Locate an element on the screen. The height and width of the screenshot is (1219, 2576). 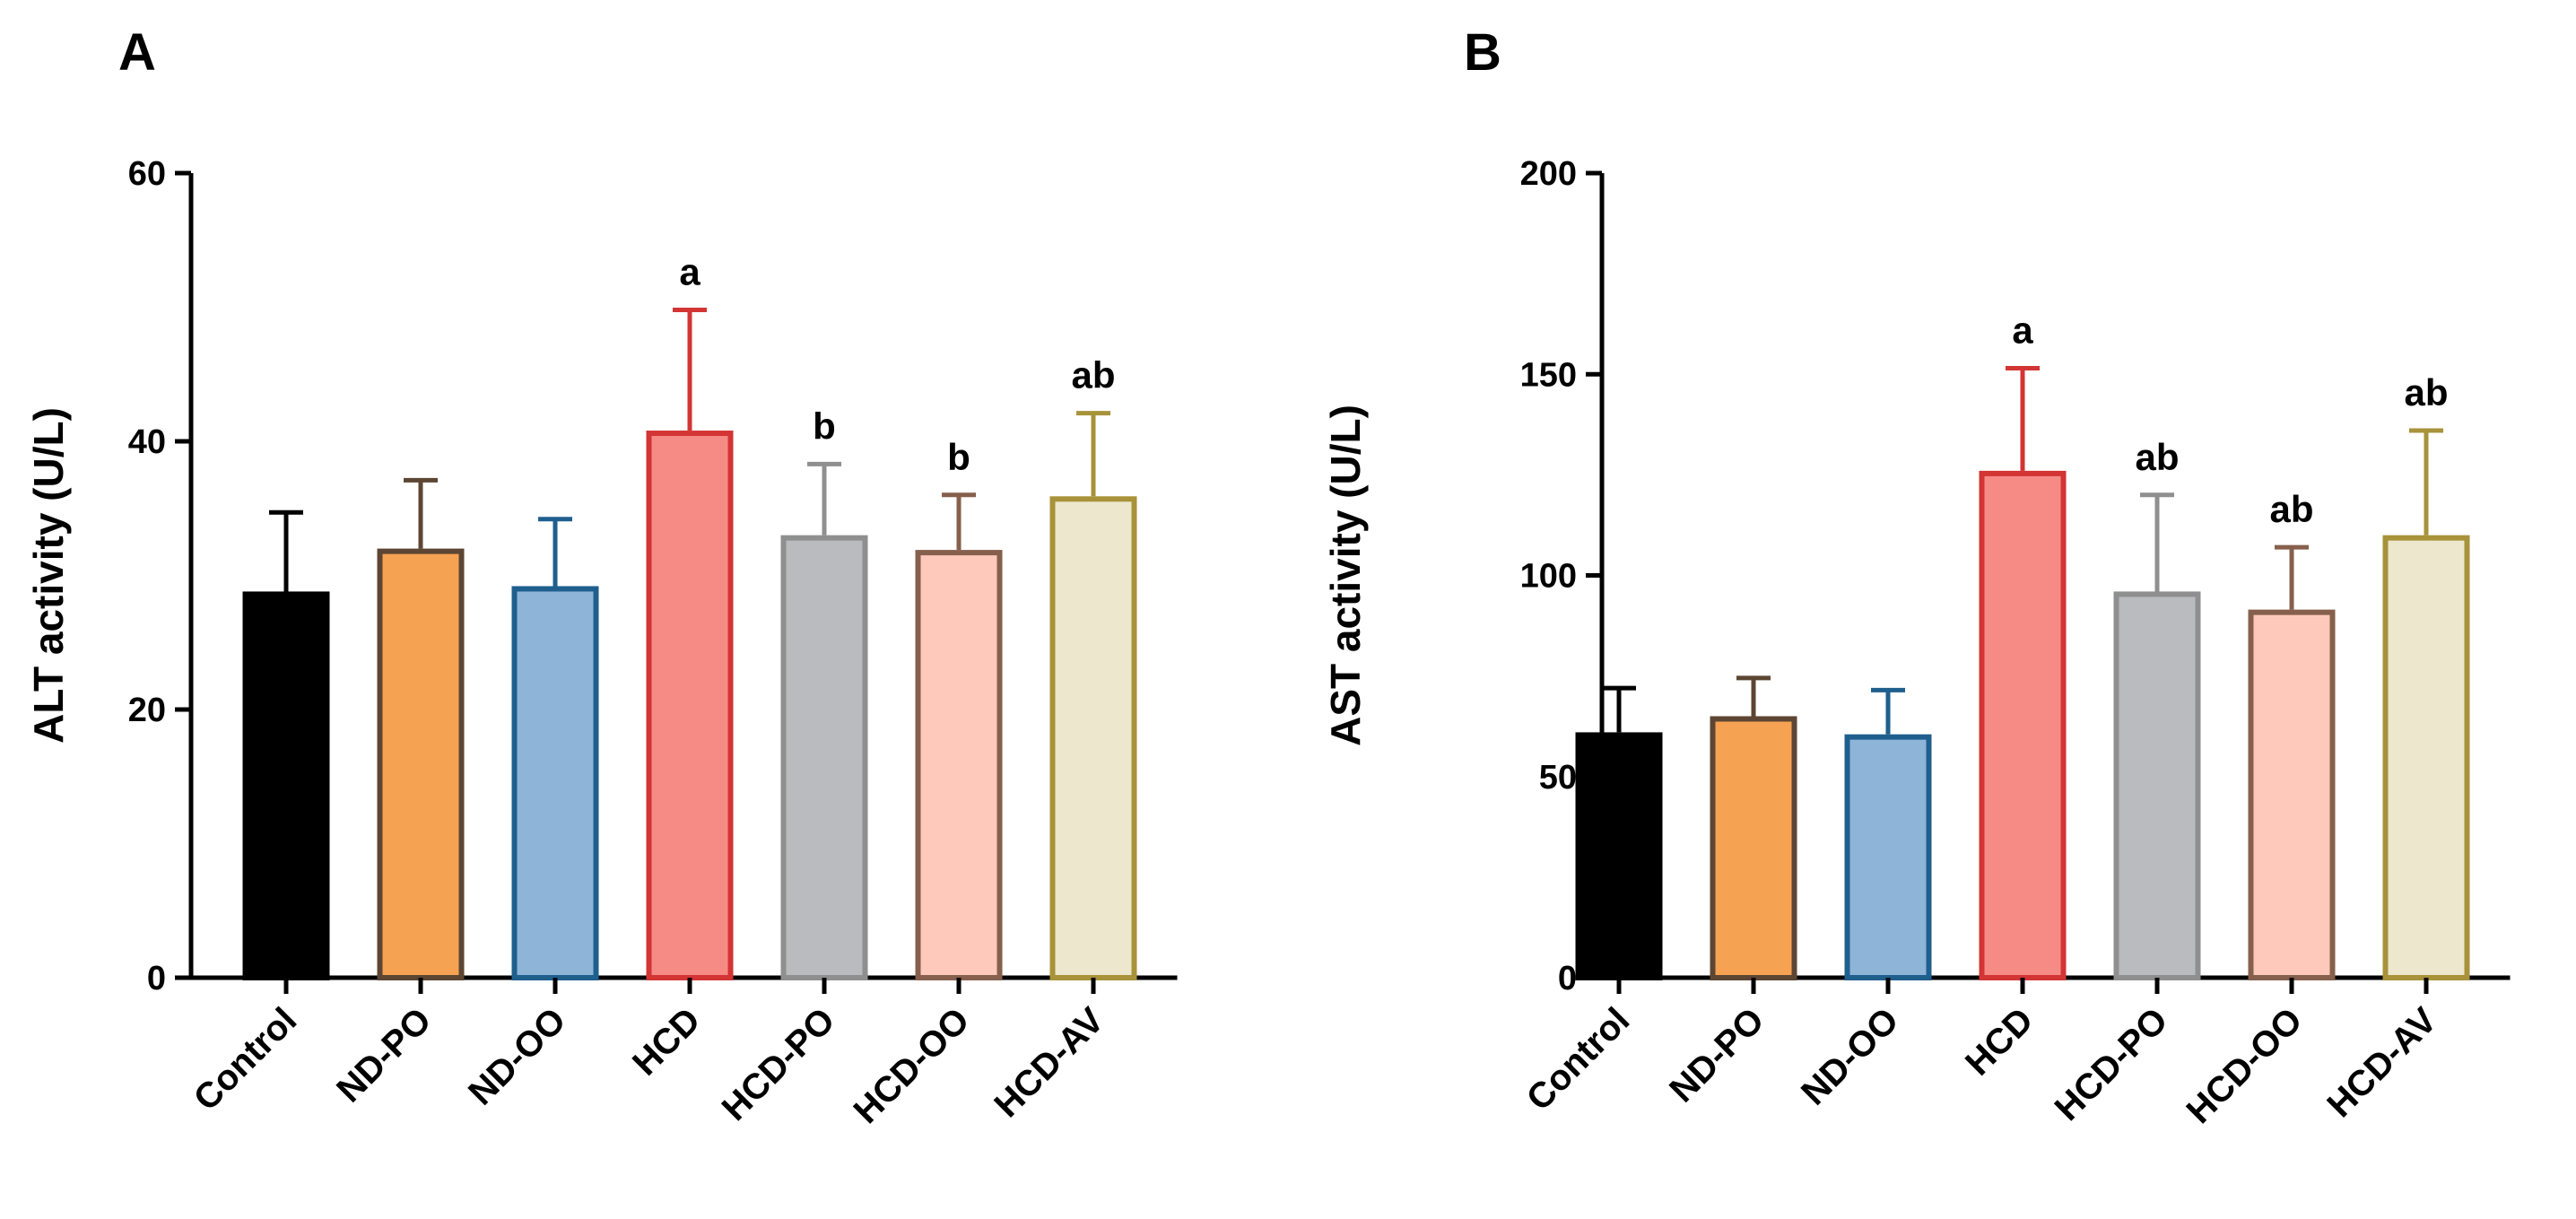
y-axis-title: AST activity (U/L) is located at coordinates (1345, 575).